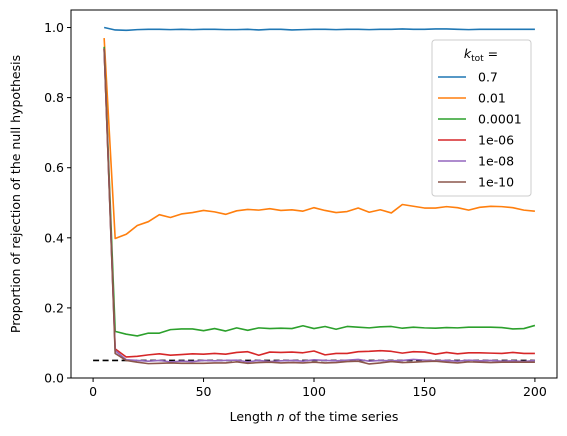  I want to click on x-tick-label: 200, so click(535, 391).